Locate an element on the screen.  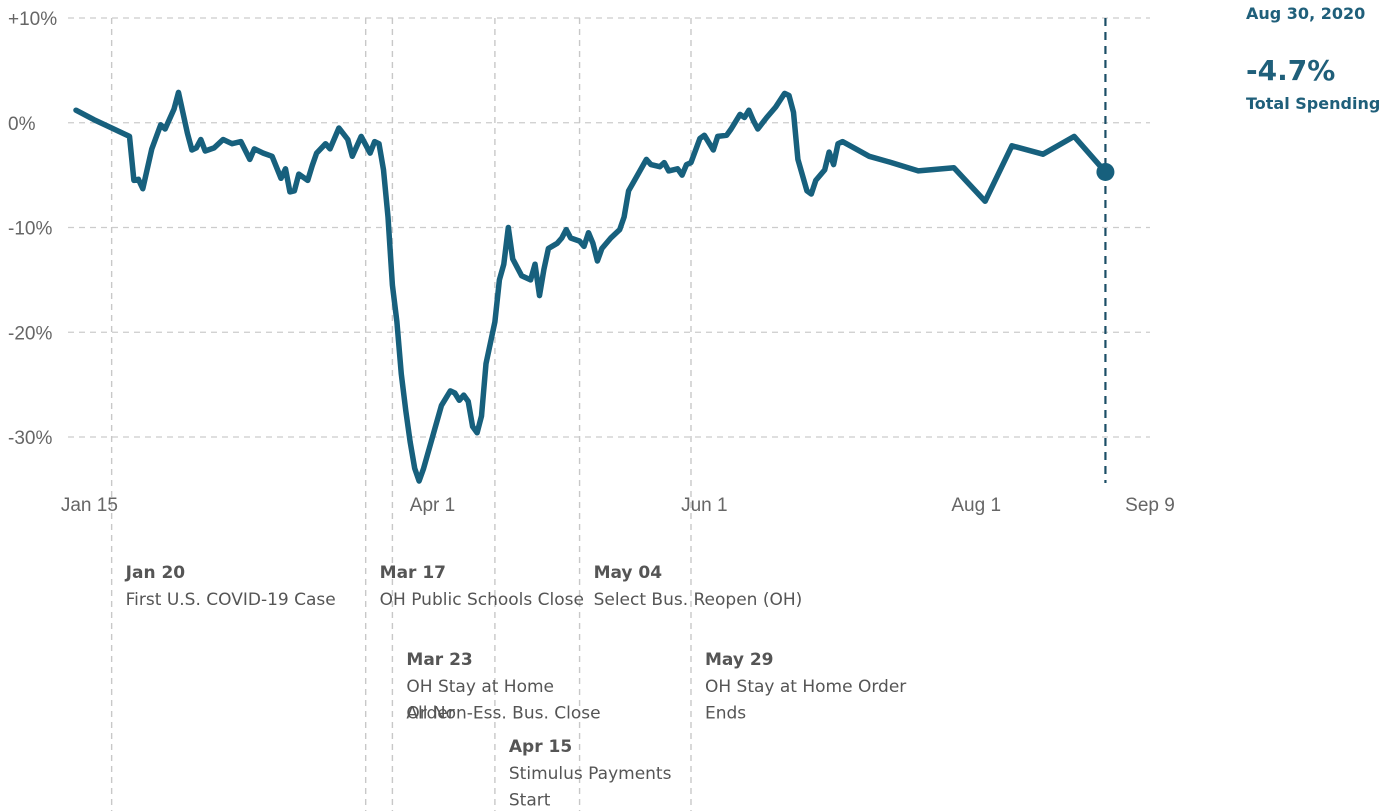
event-date: Jan 20 is located at coordinates (155, 573).